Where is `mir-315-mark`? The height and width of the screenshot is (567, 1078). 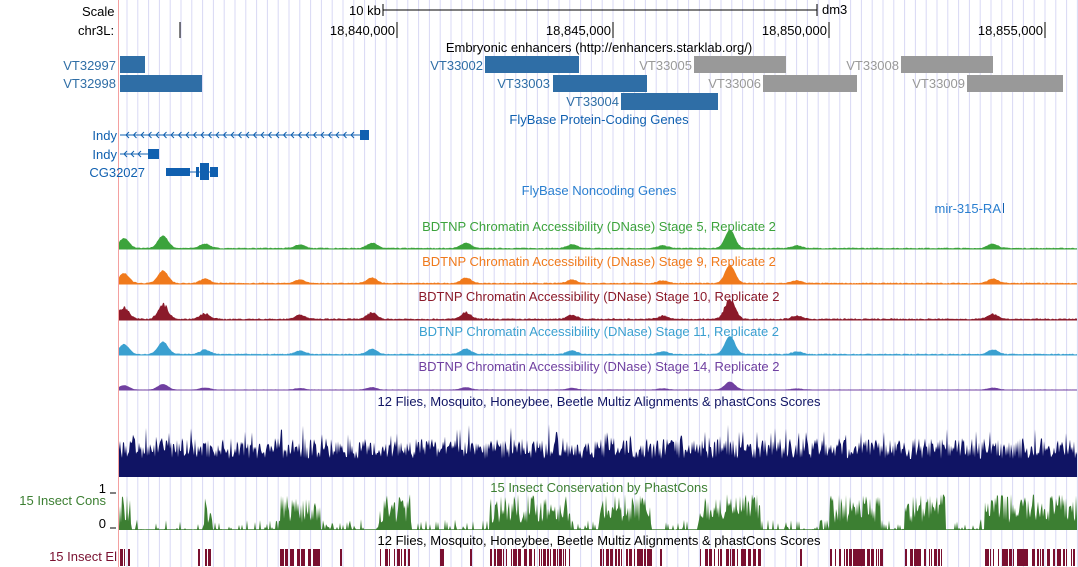
mir-315-mark is located at coordinates (1003, 208).